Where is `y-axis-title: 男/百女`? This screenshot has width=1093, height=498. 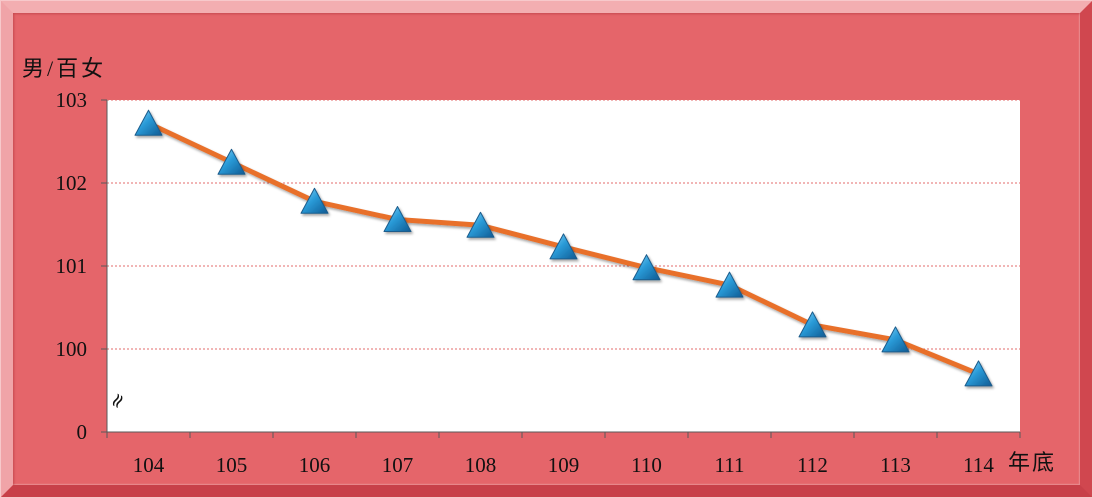
y-axis-title: 男/百女 is located at coordinates (64, 68).